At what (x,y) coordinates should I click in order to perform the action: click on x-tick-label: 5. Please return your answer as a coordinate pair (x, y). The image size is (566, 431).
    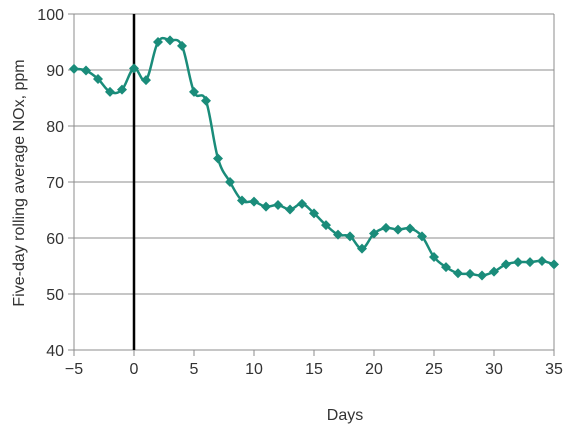
    Looking at the image, I should click on (194, 369).